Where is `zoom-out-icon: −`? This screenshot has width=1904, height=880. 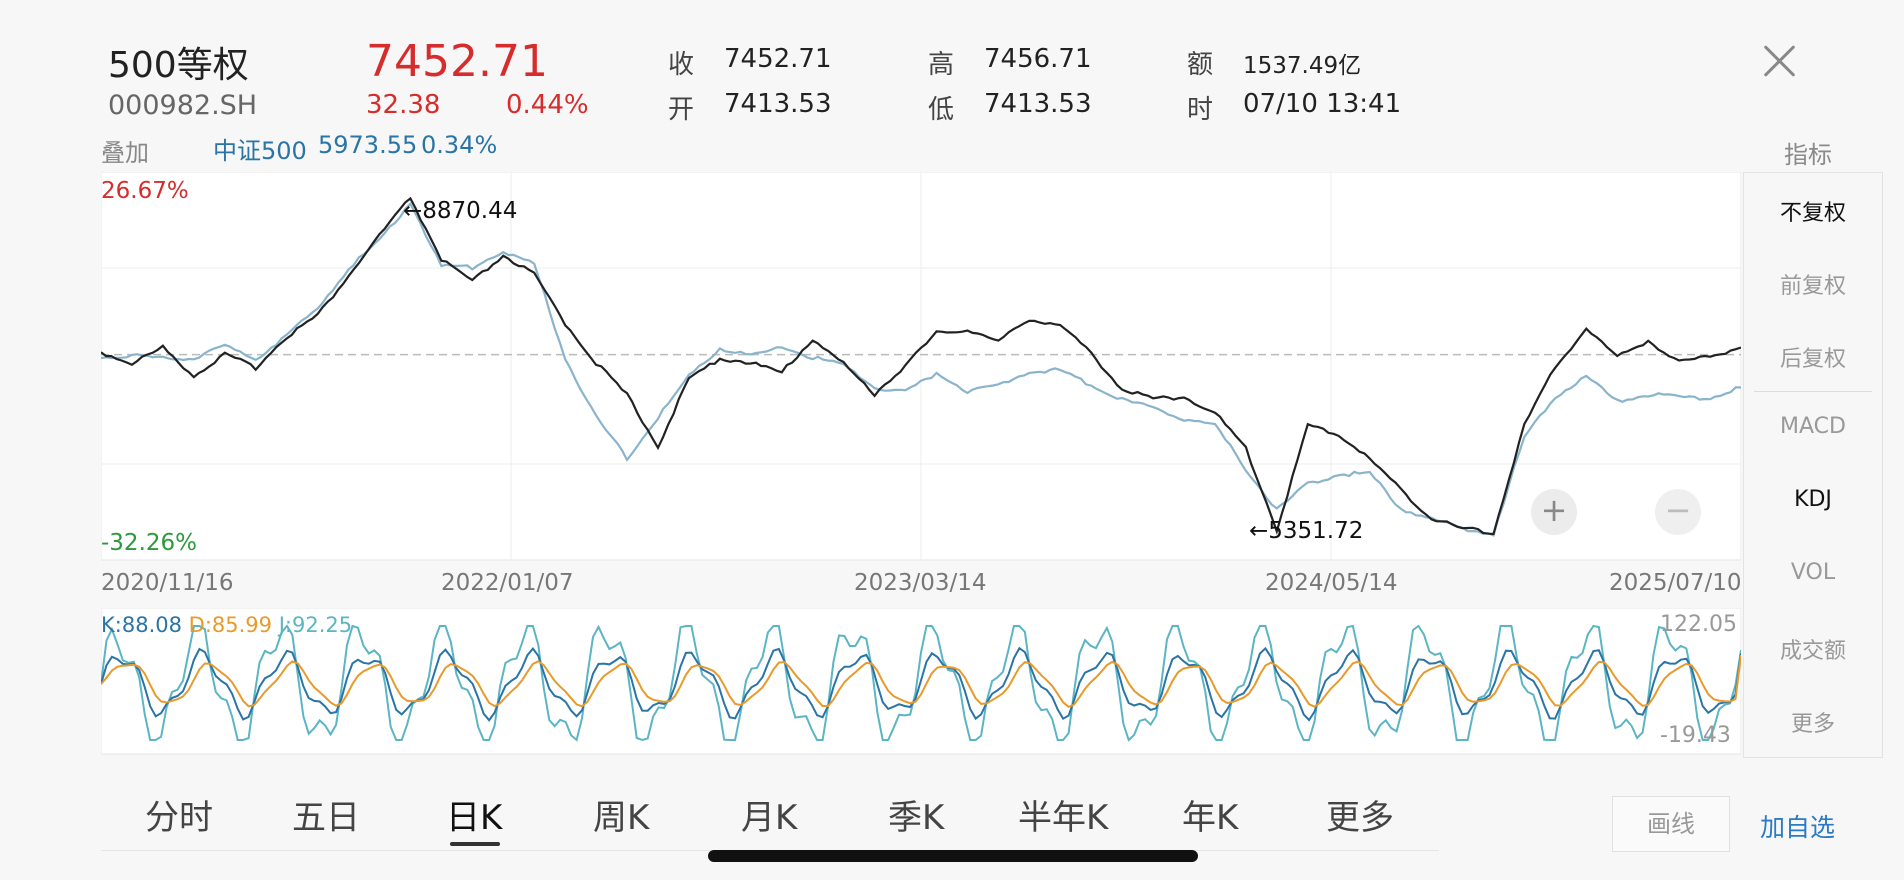
zoom-out-icon: − is located at coordinates (1678, 510).